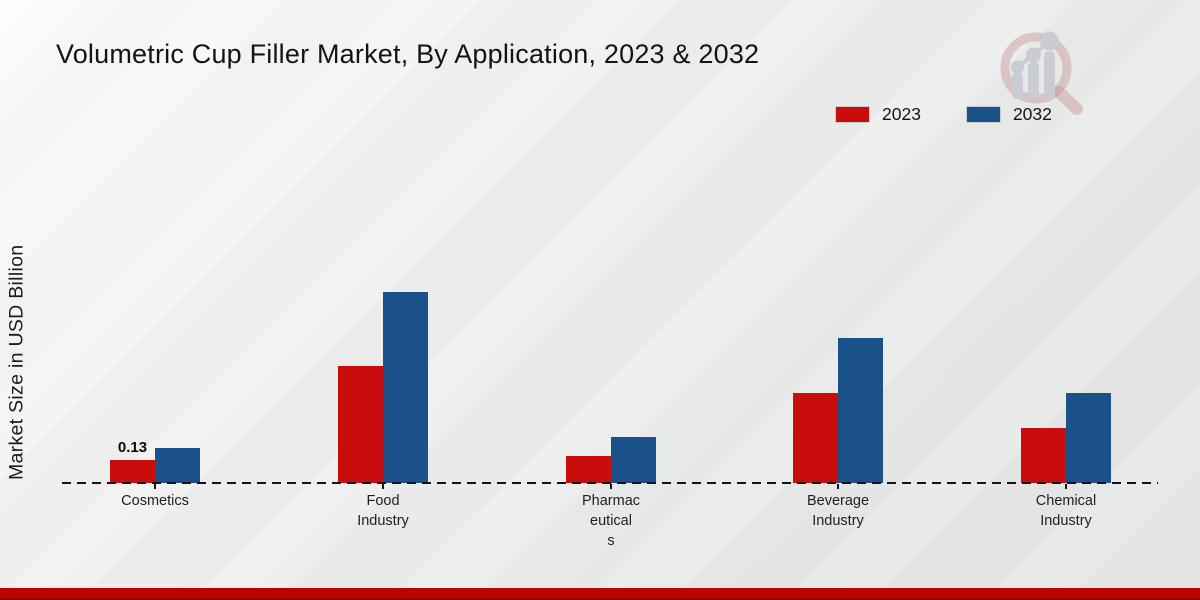 This screenshot has width=1200, height=600. Describe the element at coordinates (600, 594) in the screenshot. I see `footer-accent-bar` at that location.